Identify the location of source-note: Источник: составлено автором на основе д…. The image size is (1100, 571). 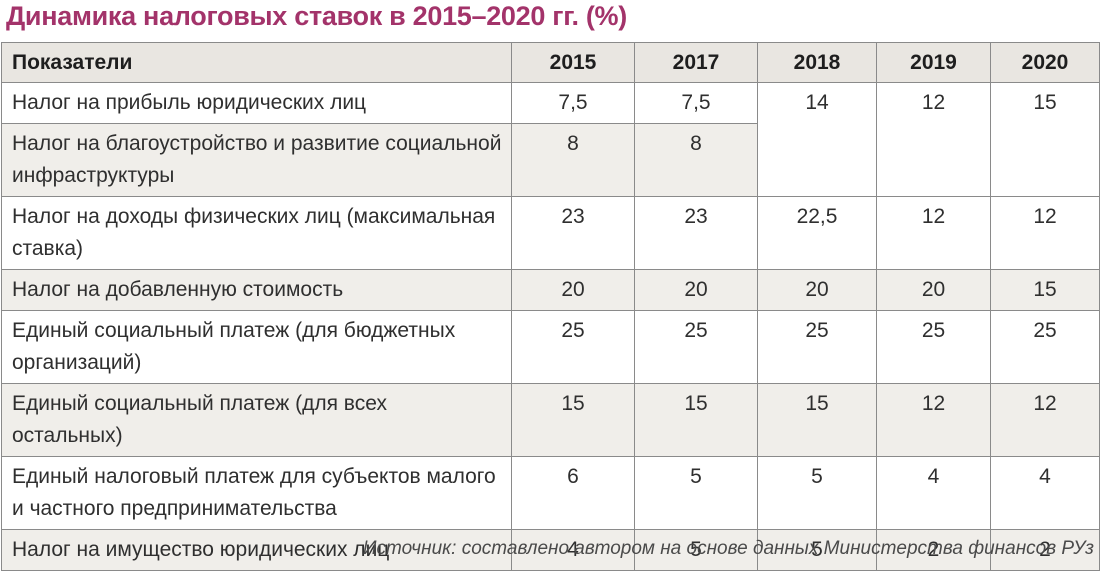
(728, 548).